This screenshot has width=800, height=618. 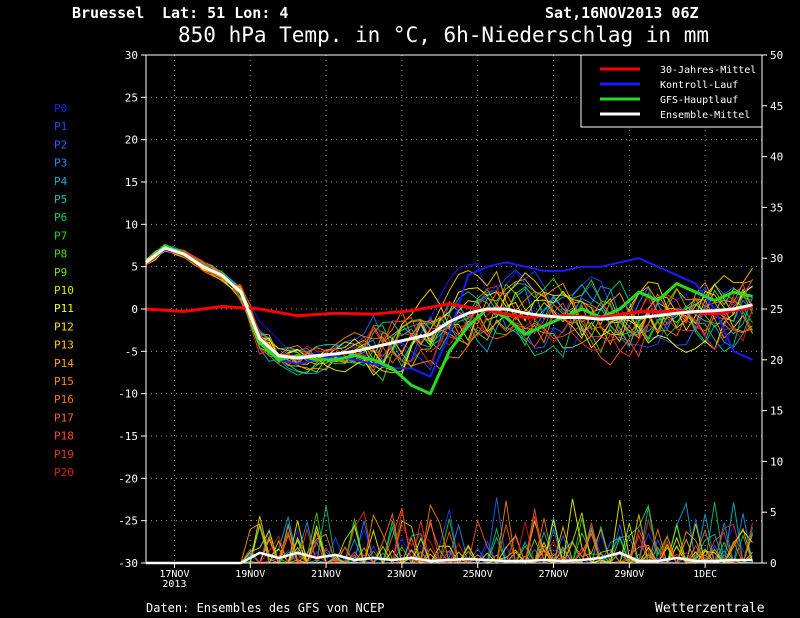 What do you see at coordinates (265, 608) in the screenshot?
I see `data-source-label: Daten: Ensembles des GFS von NCEP` at bounding box center [265, 608].